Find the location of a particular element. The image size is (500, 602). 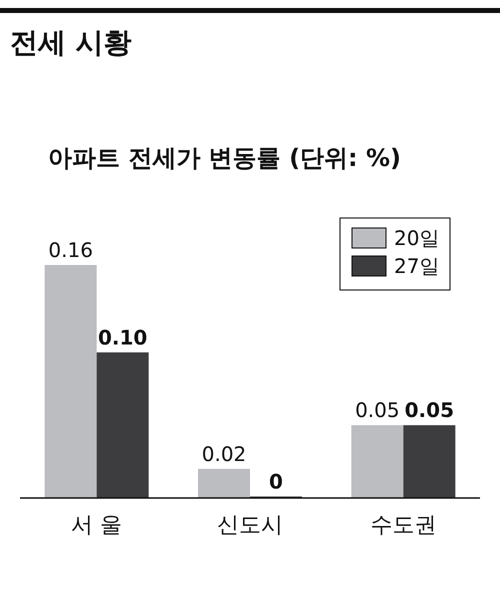

legend-label: 27일 is located at coordinates (417, 266).